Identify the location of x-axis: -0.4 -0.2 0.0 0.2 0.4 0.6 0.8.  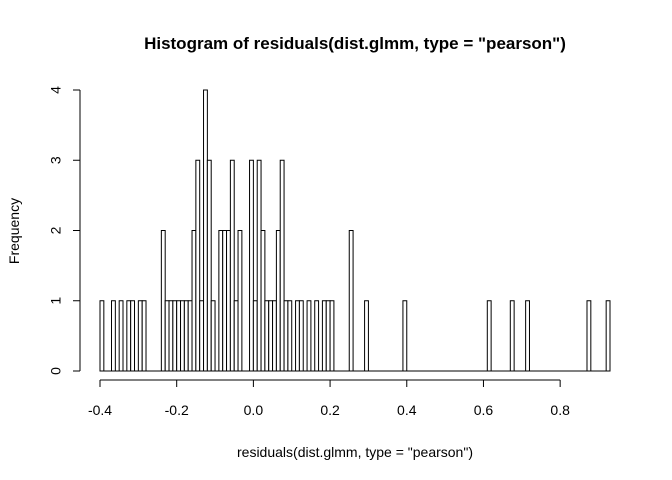
(329, 398).